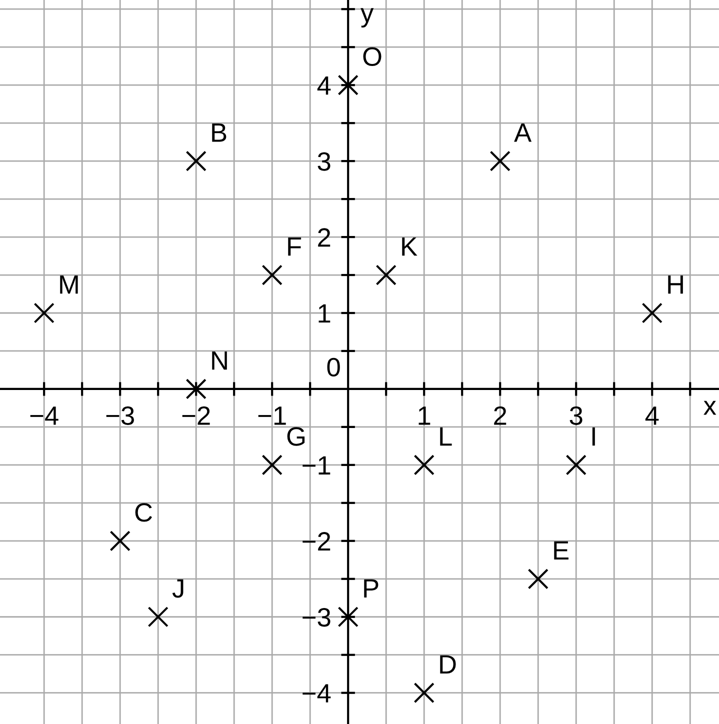 The height and width of the screenshot is (724, 719). What do you see at coordinates (410, 246) in the screenshot?
I see `annotation: K` at bounding box center [410, 246].